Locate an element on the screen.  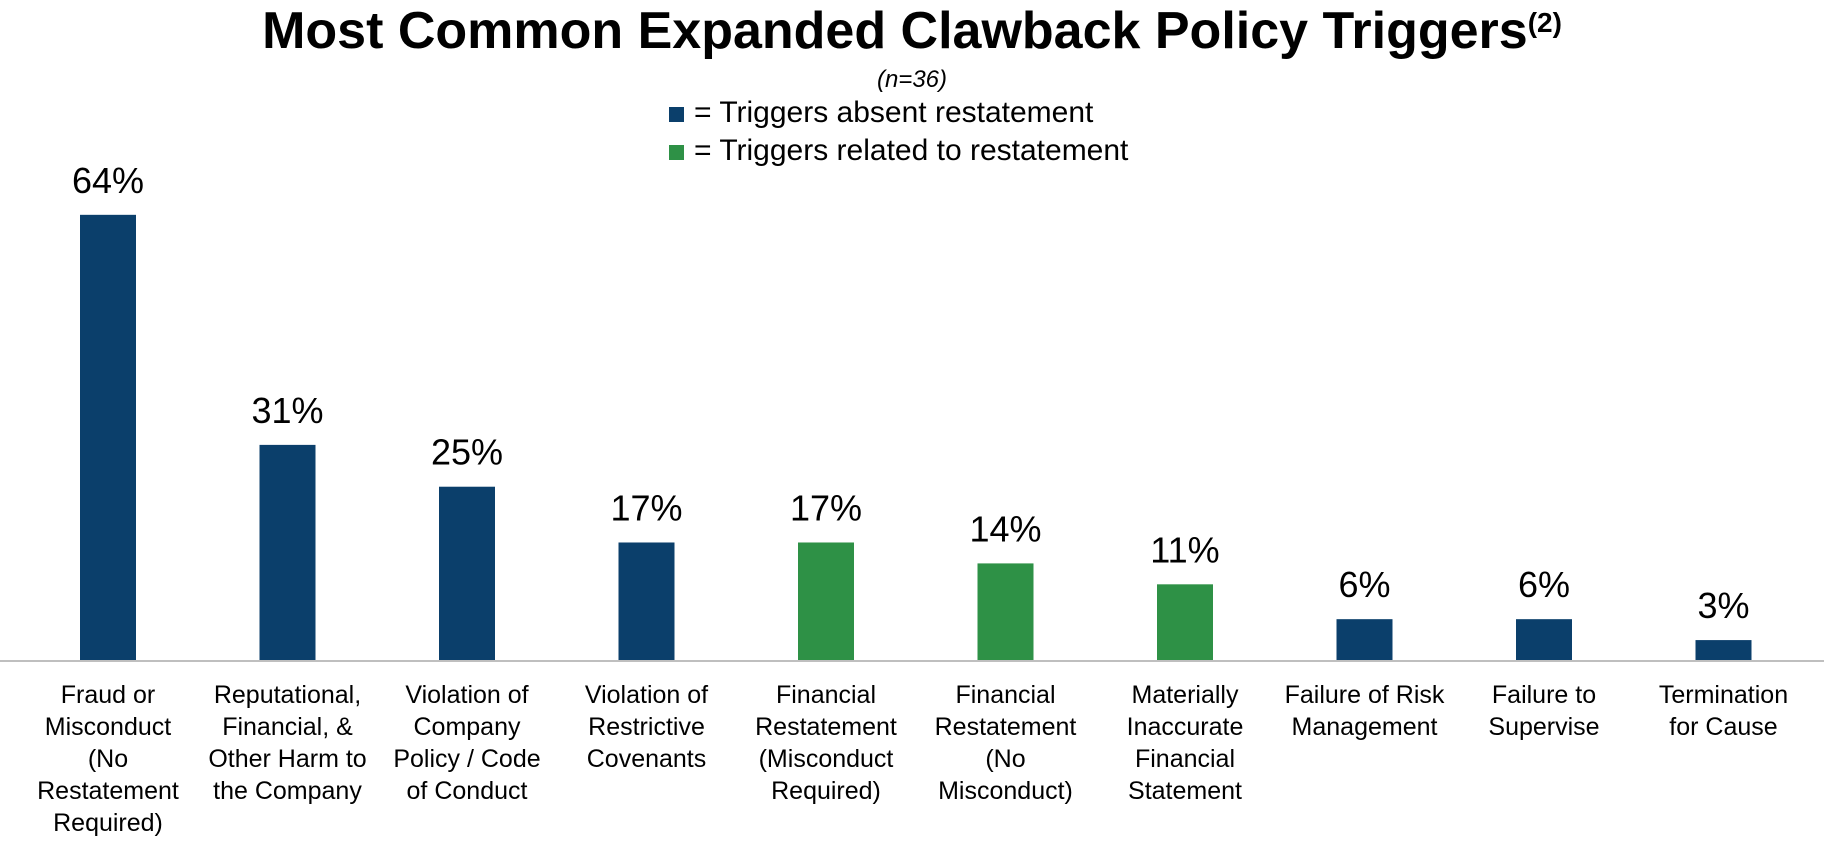
value-label-7: 11% is located at coordinates (1184, 549).